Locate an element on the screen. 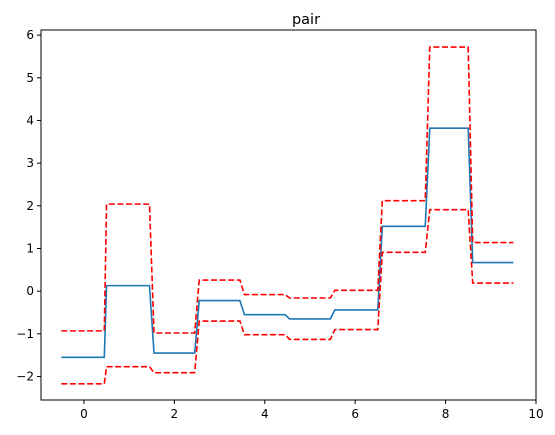 The image size is (555, 435). y-tick-label: 1 is located at coordinates (30, 249).